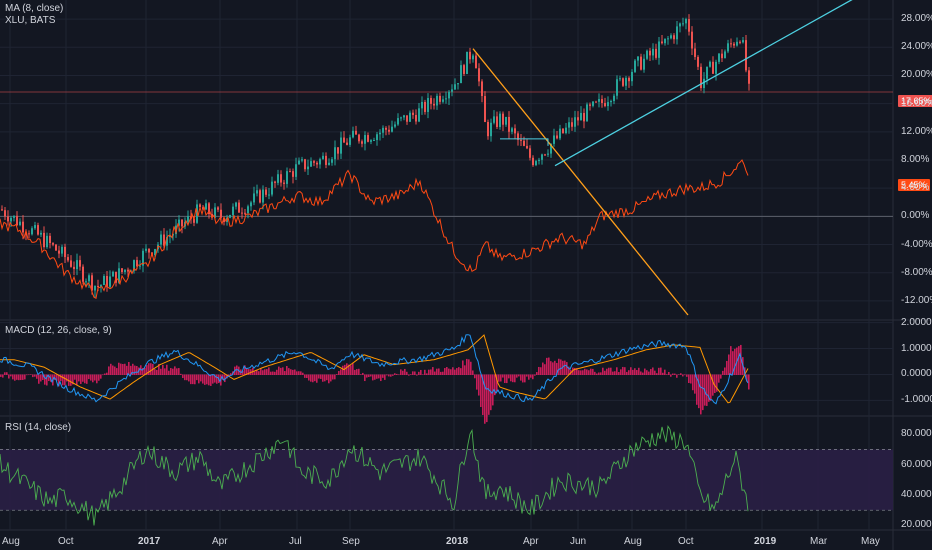  What do you see at coordinates (916, 322) in the screenshot?
I see `macd-y-tick: 2.0000` at bounding box center [916, 322].